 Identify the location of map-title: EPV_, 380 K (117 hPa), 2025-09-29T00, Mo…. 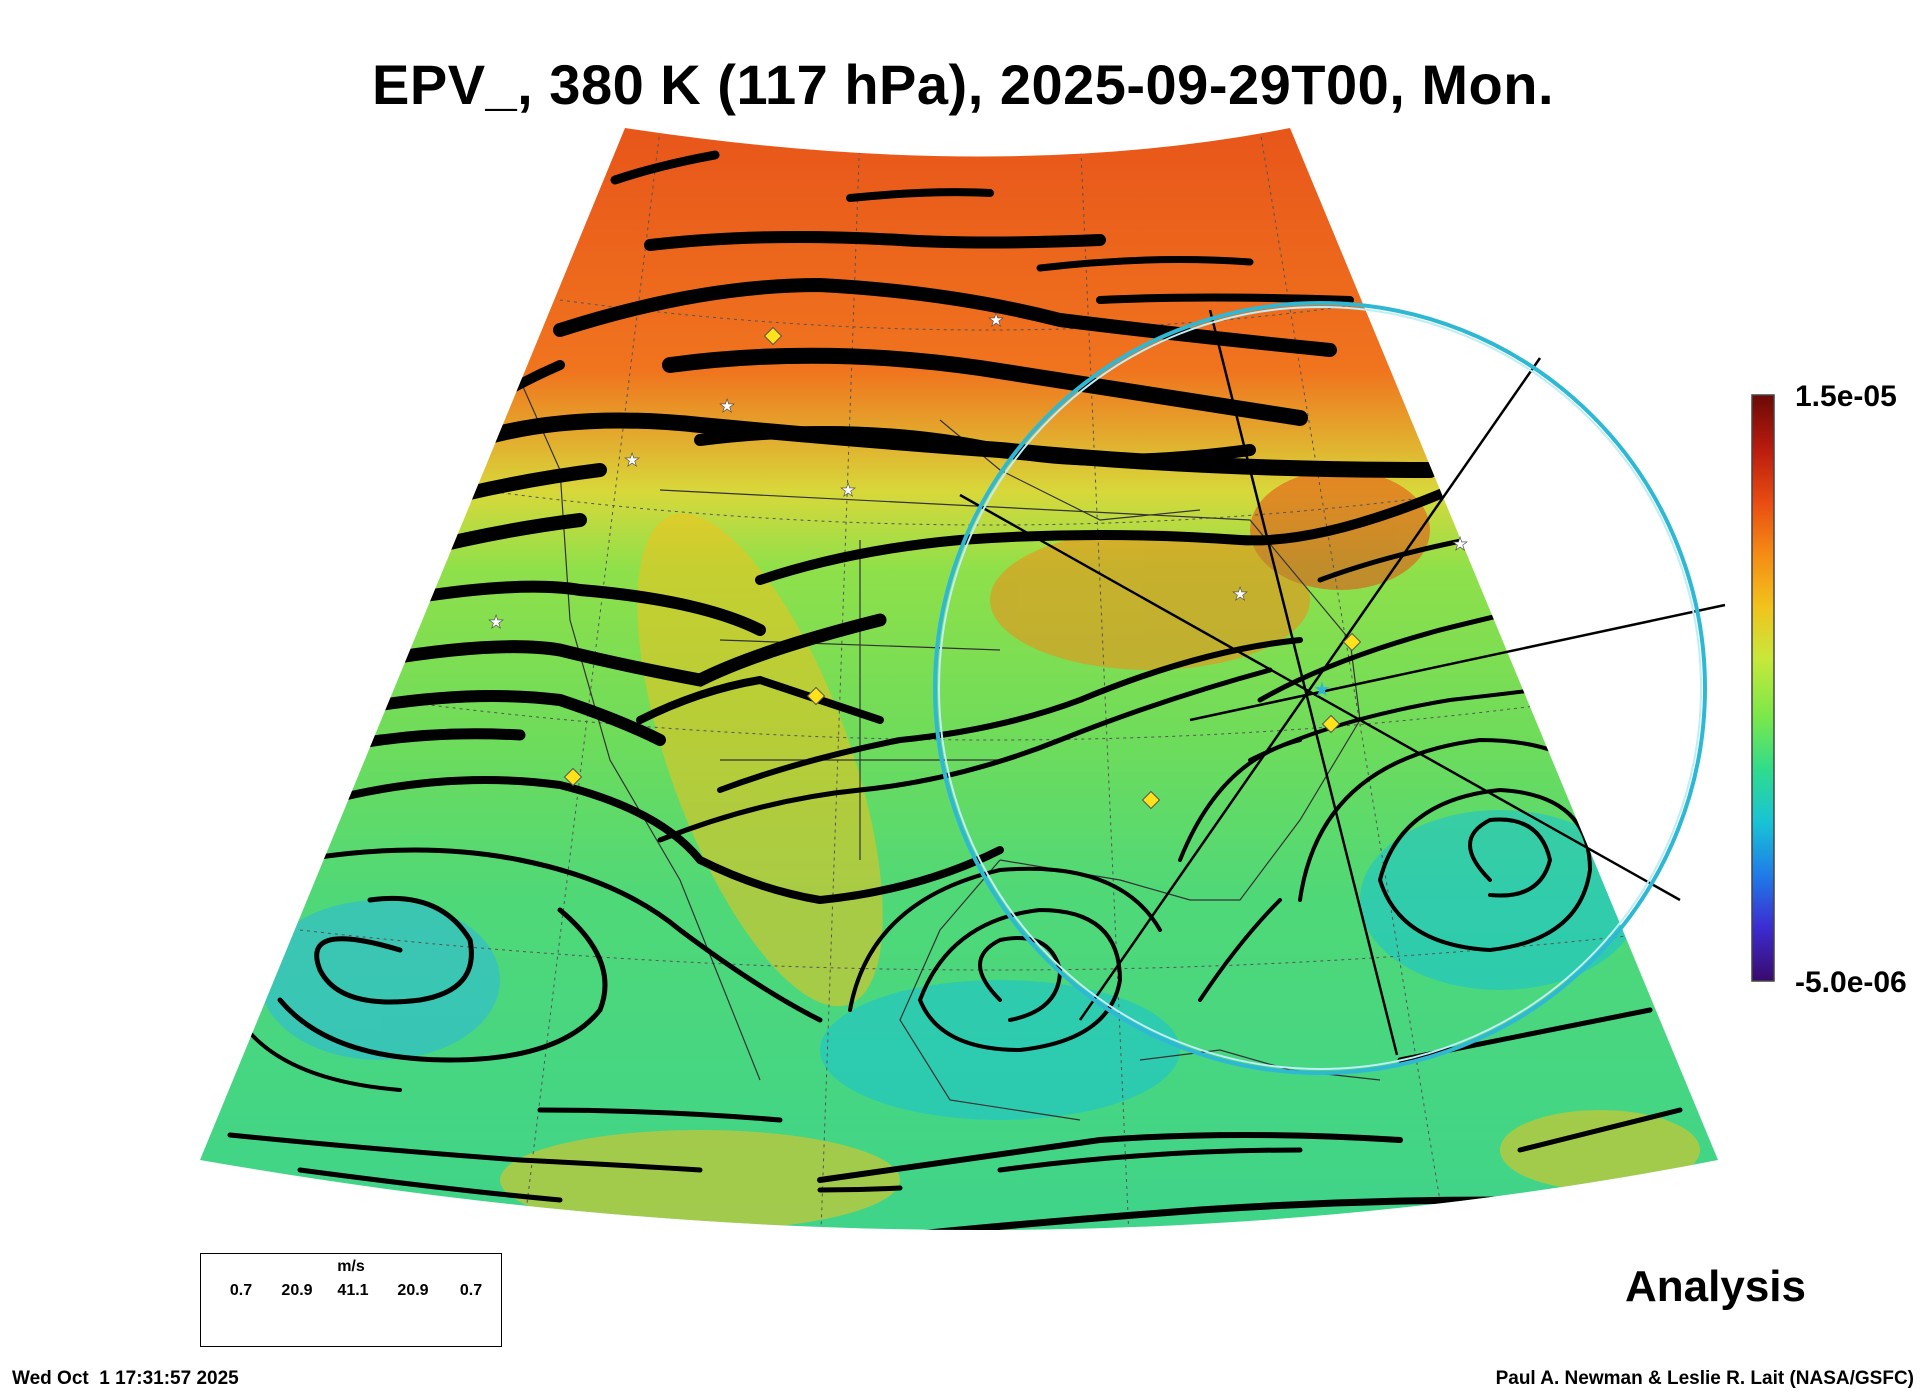
(962, 84).